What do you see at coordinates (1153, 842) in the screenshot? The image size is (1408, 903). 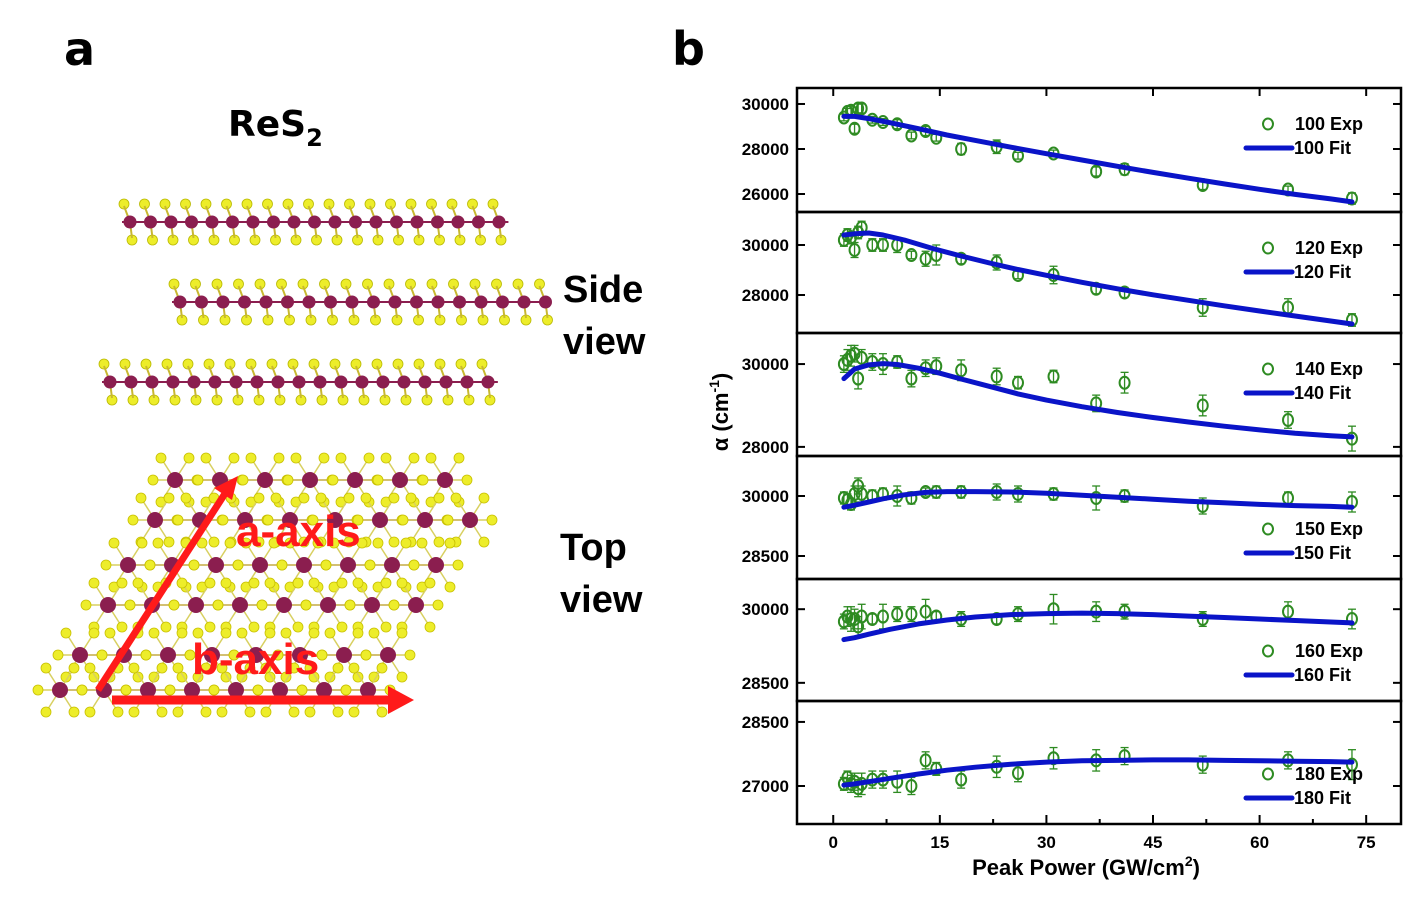 I see `x-tick-label: 45` at bounding box center [1153, 842].